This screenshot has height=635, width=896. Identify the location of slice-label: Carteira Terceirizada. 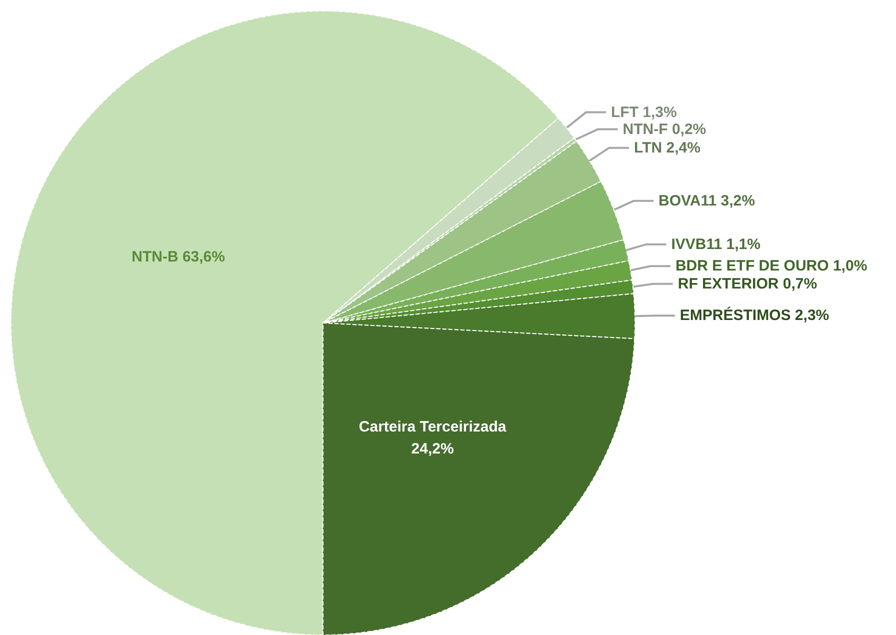
(432, 427).